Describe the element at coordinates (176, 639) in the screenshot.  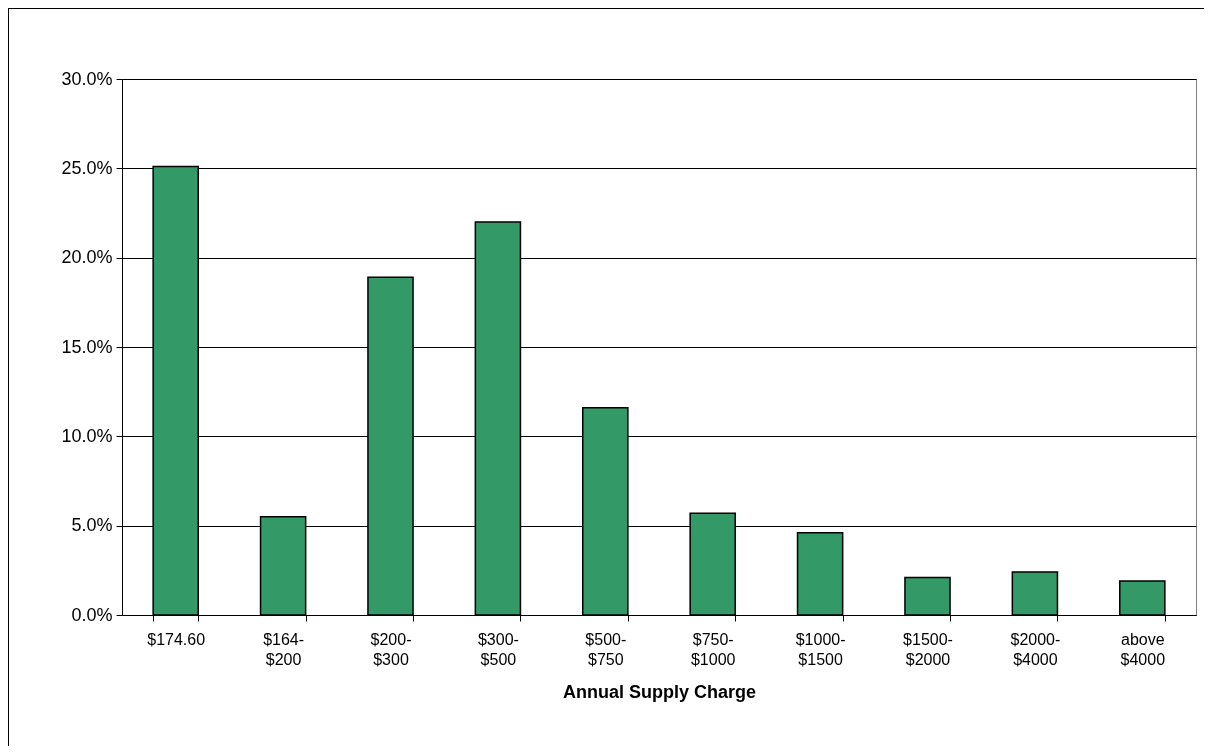
I see `x-tick-label: $174.60` at that location.